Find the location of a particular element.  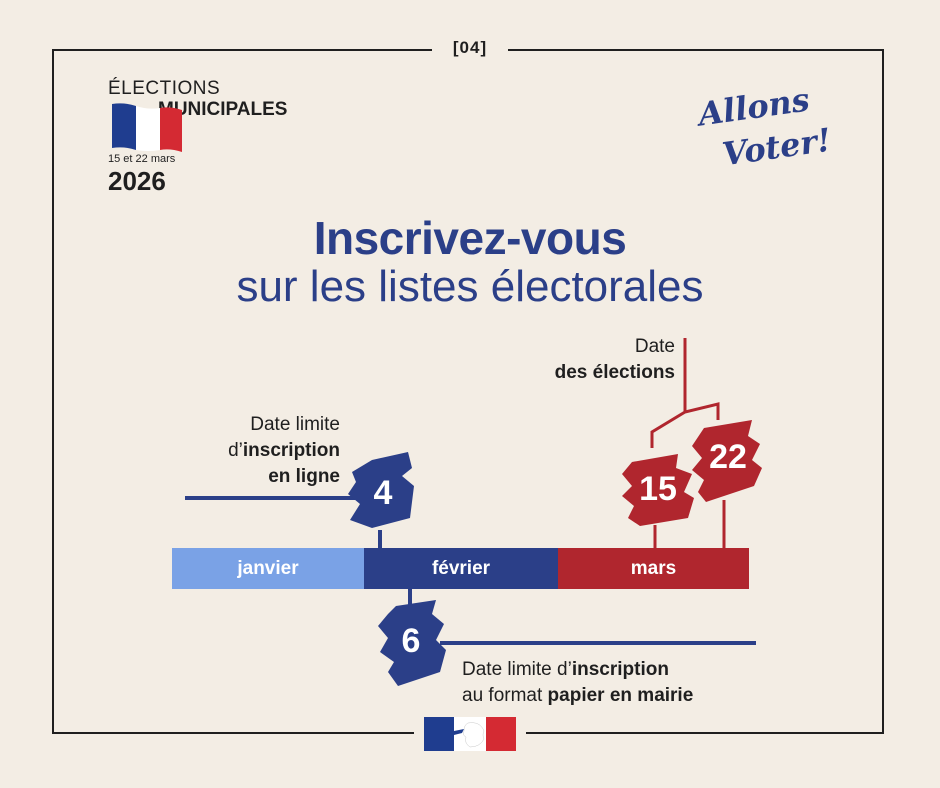

badge-4-shape is located at coordinates (381, 490).